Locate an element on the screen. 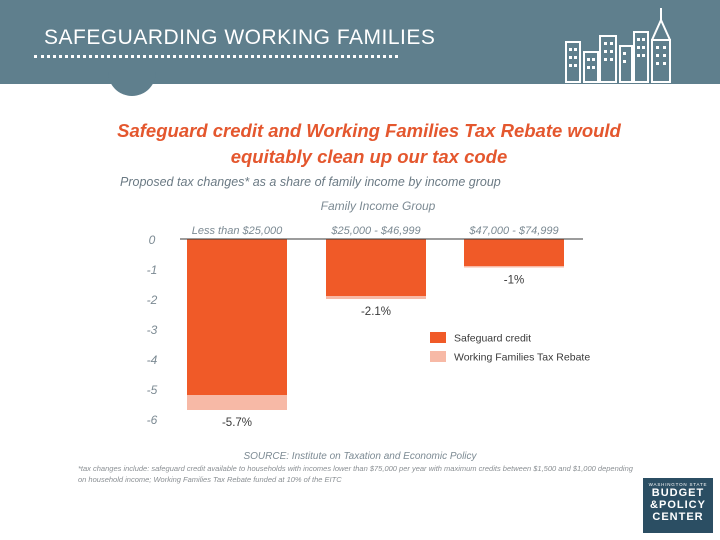 This screenshot has width=720, height=540. data-label: -5.7% is located at coordinates (237, 423).